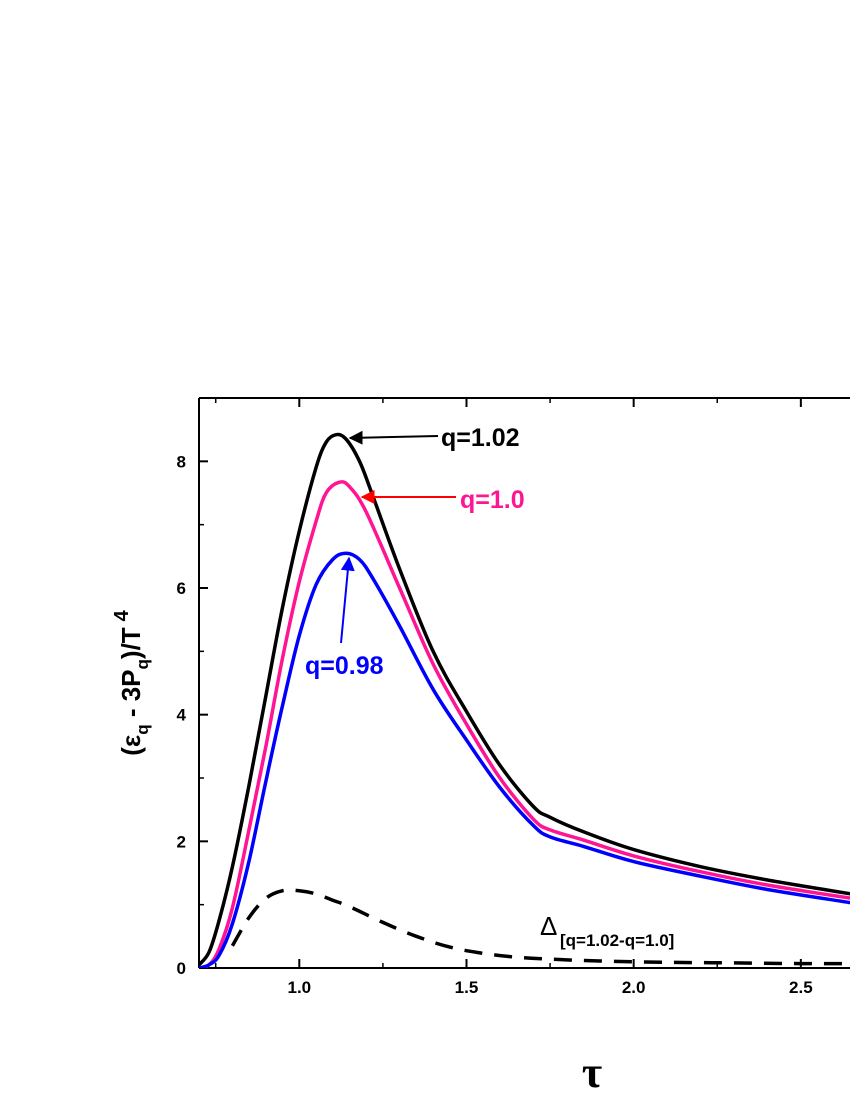  I want to click on annotation-delta-symbol: Δ, so click(548, 926).